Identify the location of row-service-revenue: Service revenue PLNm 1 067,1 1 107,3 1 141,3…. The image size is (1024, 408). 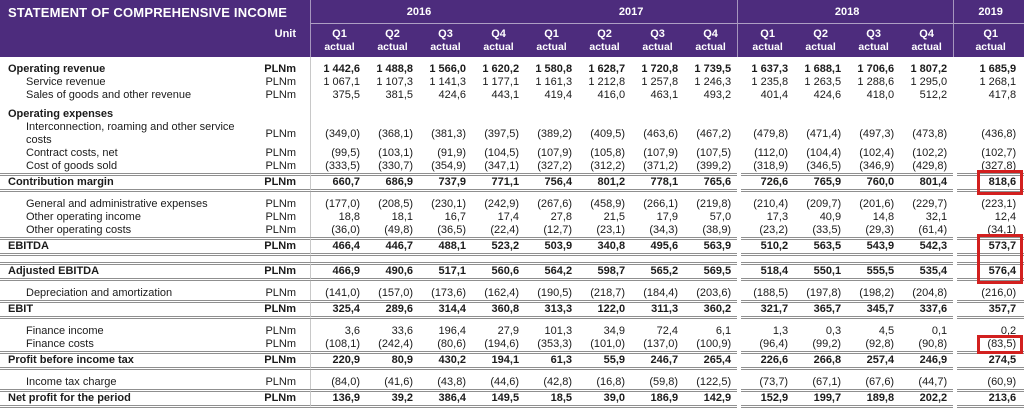
(512, 82).